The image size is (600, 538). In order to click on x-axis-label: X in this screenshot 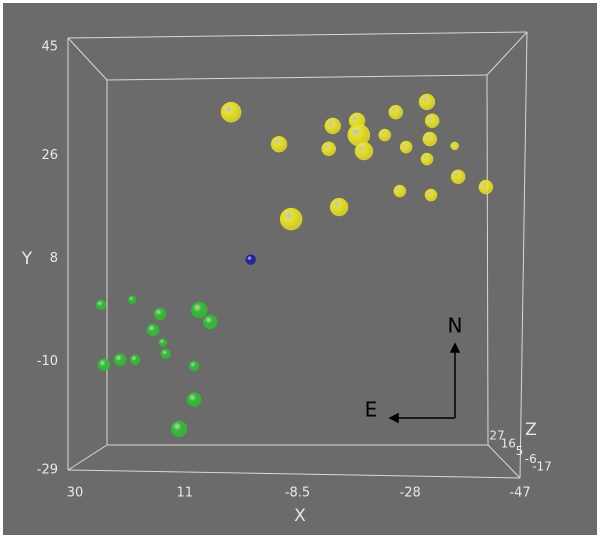, I will do `click(300, 516)`.